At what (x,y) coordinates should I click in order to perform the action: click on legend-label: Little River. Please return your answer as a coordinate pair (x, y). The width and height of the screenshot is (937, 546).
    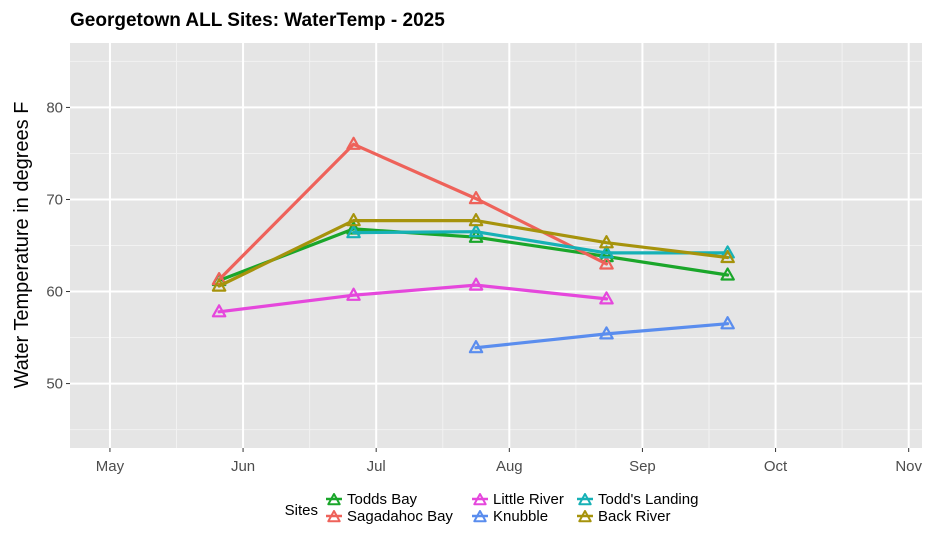
    Looking at the image, I should click on (528, 499).